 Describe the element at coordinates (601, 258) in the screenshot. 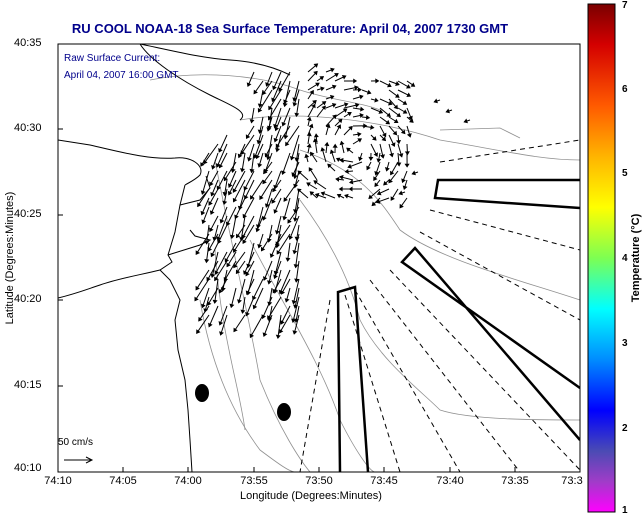

I see `colorbar` at that location.